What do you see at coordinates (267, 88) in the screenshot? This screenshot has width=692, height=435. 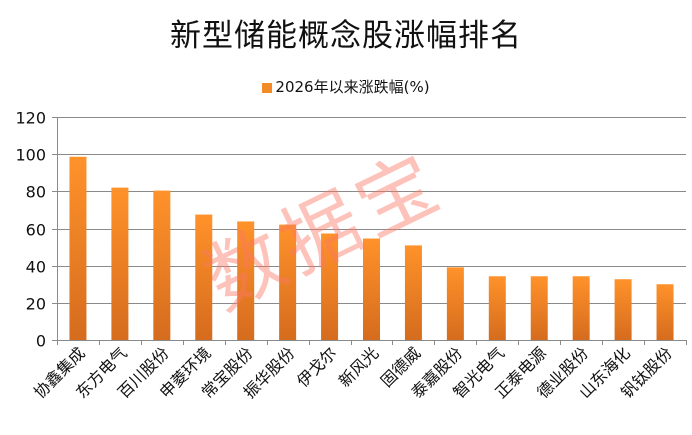 I see `legend-swatch` at bounding box center [267, 88].